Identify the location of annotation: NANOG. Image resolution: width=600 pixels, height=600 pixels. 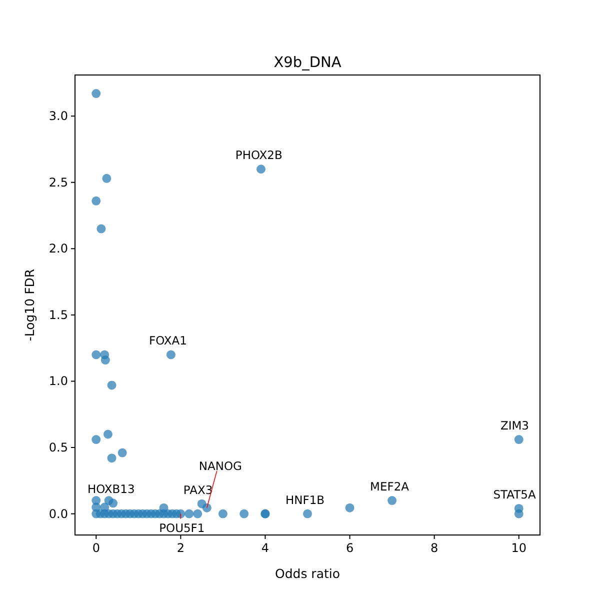
(220, 465).